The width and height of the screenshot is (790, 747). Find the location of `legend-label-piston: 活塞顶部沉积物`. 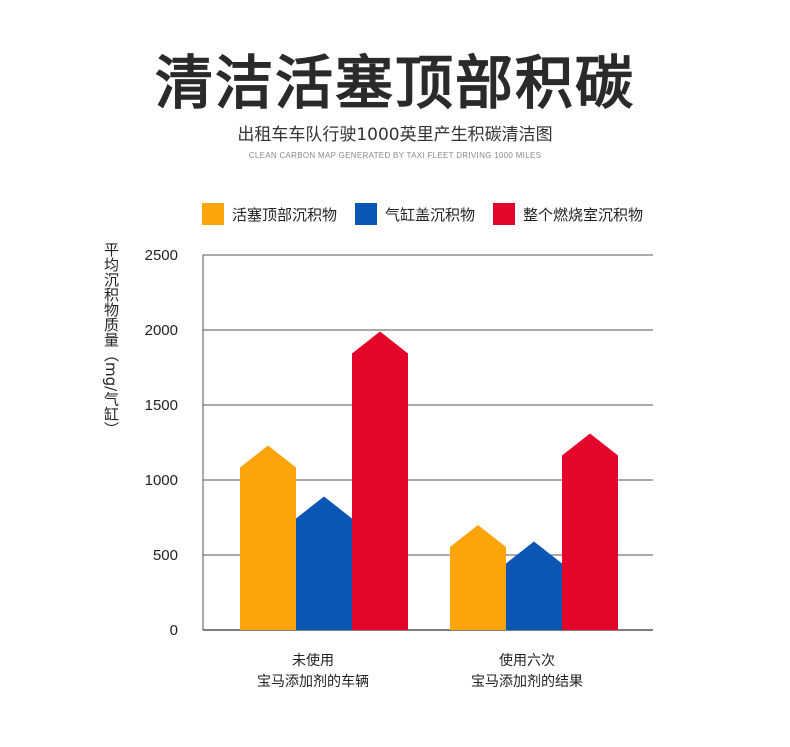

legend-label-piston: 活塞顶部沉积物 is located at coordinates (285, 214).